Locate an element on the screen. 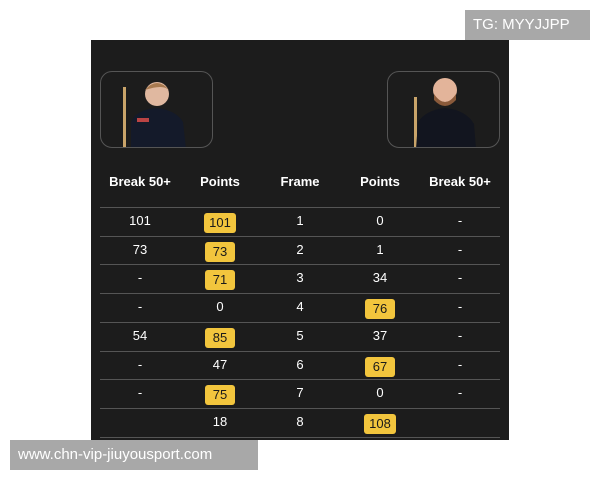 The height and width of the screenshot is (480, 600). table-row: - 71 3 34 - is located at coordinates (300, 278).